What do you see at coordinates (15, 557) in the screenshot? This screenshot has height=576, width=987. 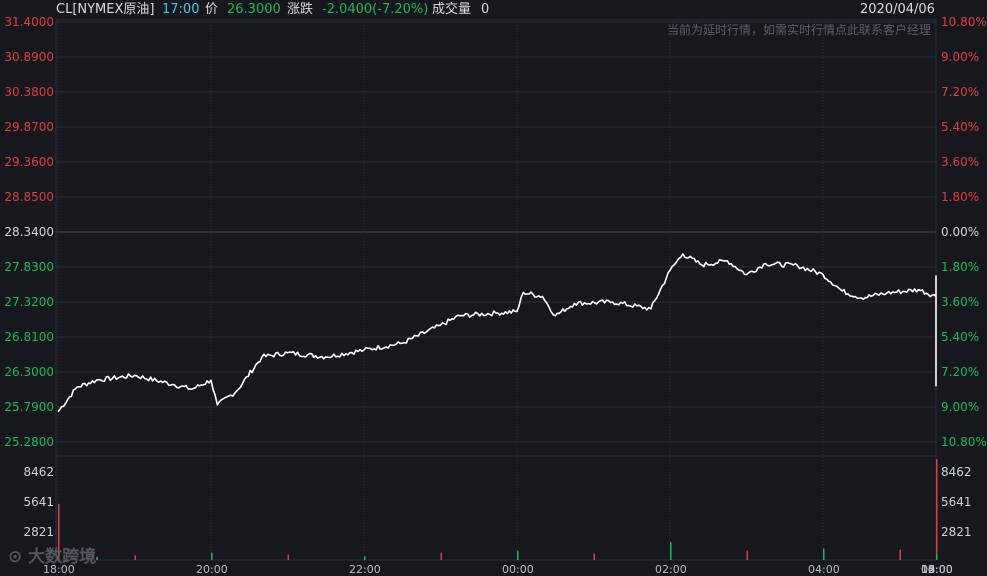 I see `watermark-icon: ⊙` at bounding box center [15, 557].